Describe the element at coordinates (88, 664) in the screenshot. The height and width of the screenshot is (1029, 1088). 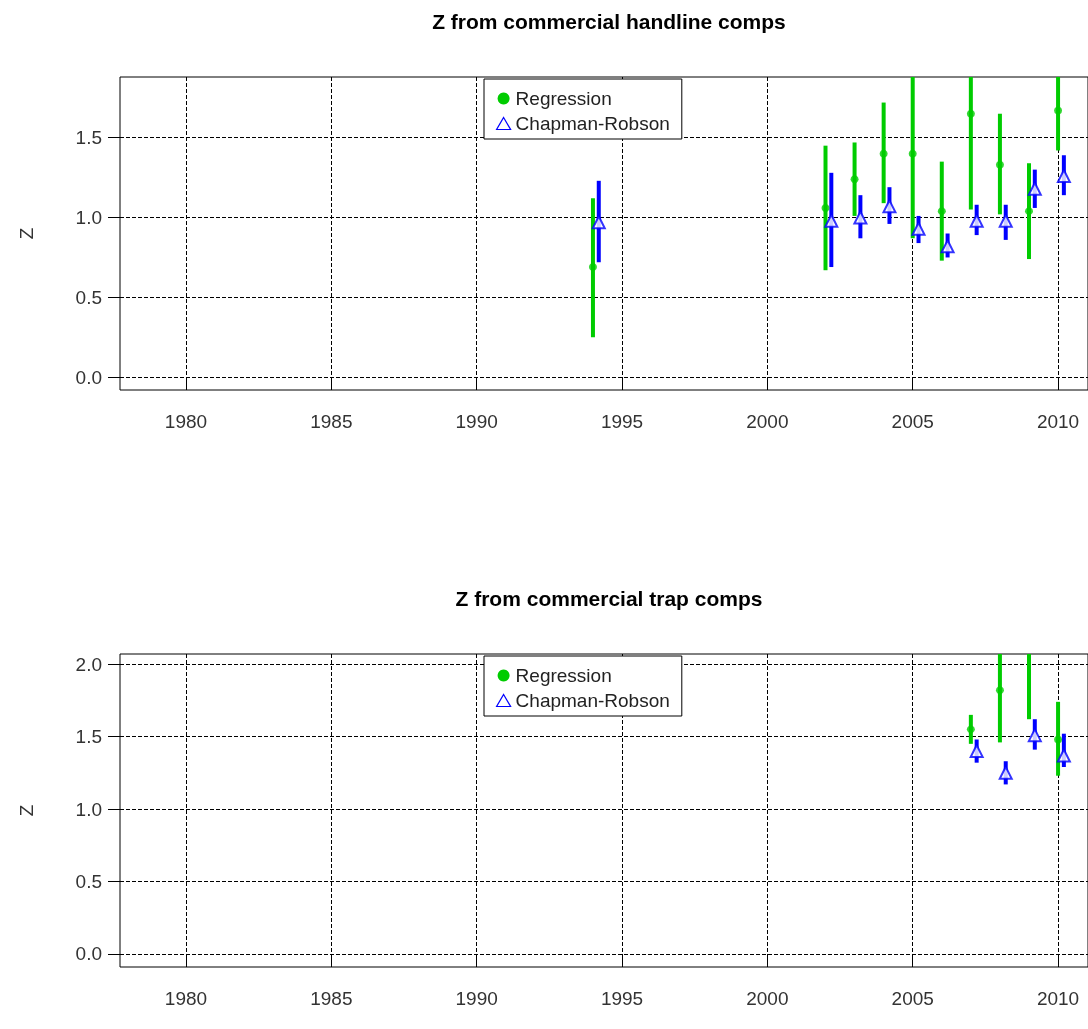
I see `y-tick-label: 2.0` at that location.